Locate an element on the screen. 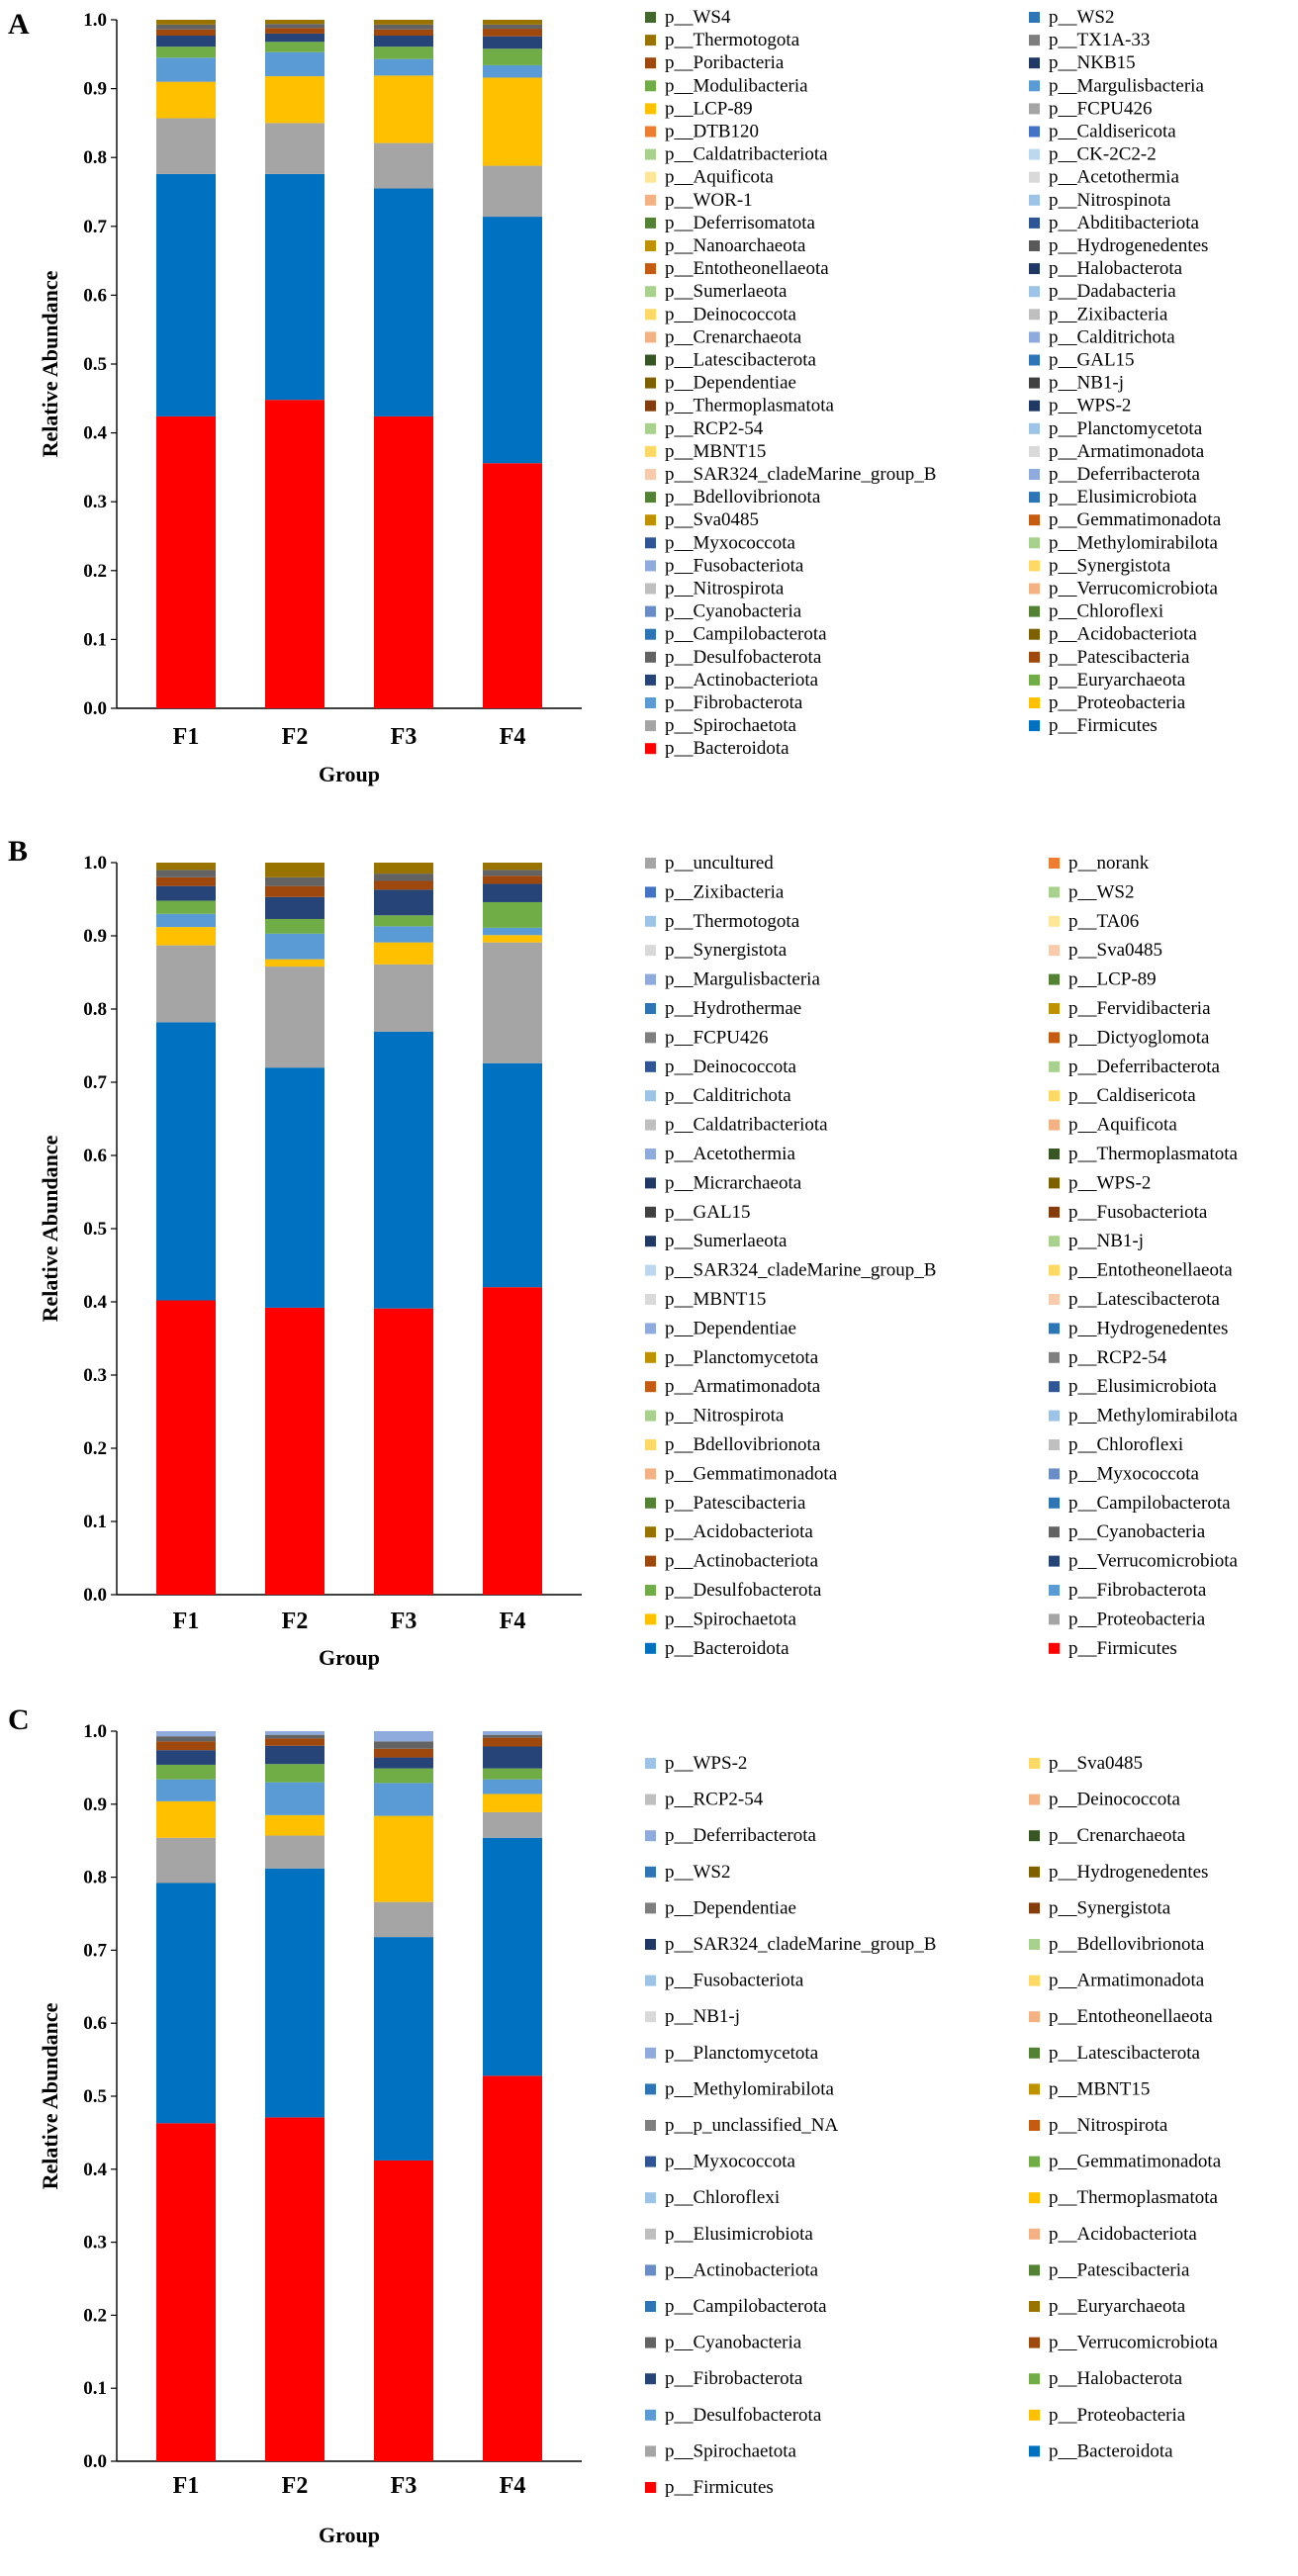 The image size is (1298, 2576). panel-c-y-tick-label: 0.7 is located at coordinates (95, 1950).